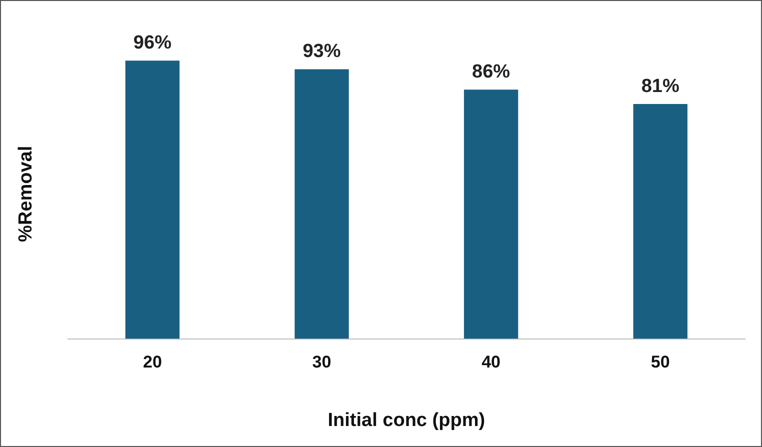 The width and height of the screenshot is (762, 447). What do you see at coordinates (26, 194) in the screenshot?
I see `y-axis-title: %Removal` at bounding box center [26, 194].